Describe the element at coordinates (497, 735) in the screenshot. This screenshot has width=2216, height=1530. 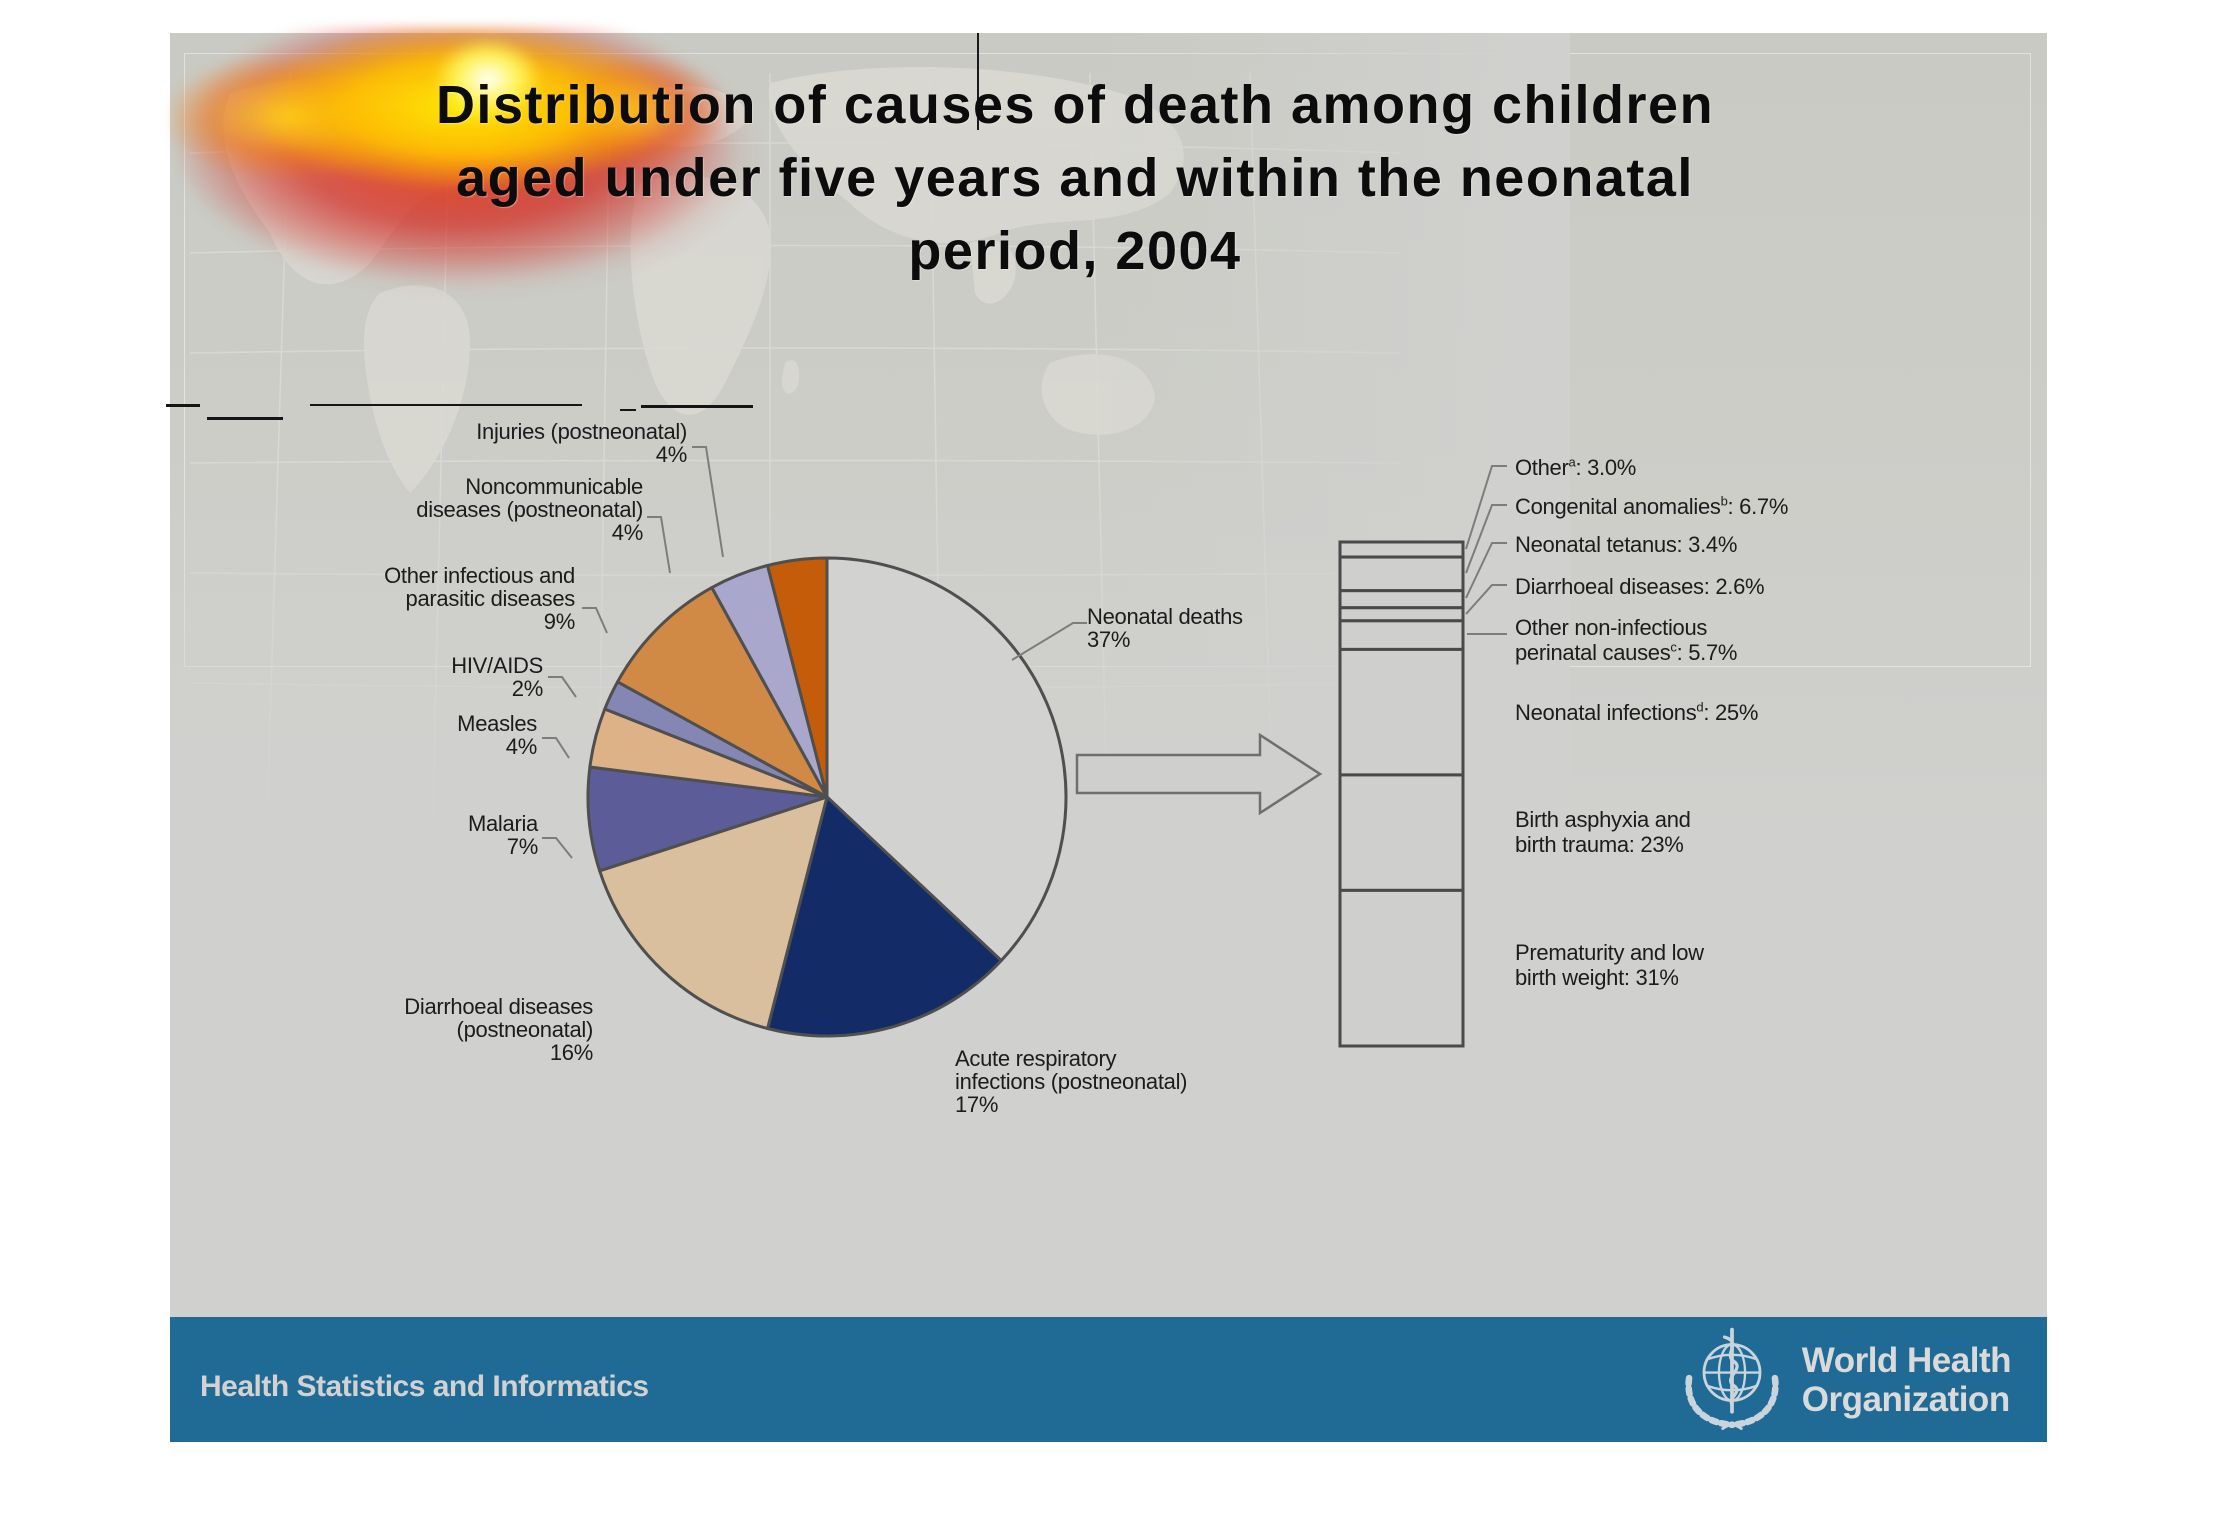
I see `pie-label-measles: Measles 4%` at that location.